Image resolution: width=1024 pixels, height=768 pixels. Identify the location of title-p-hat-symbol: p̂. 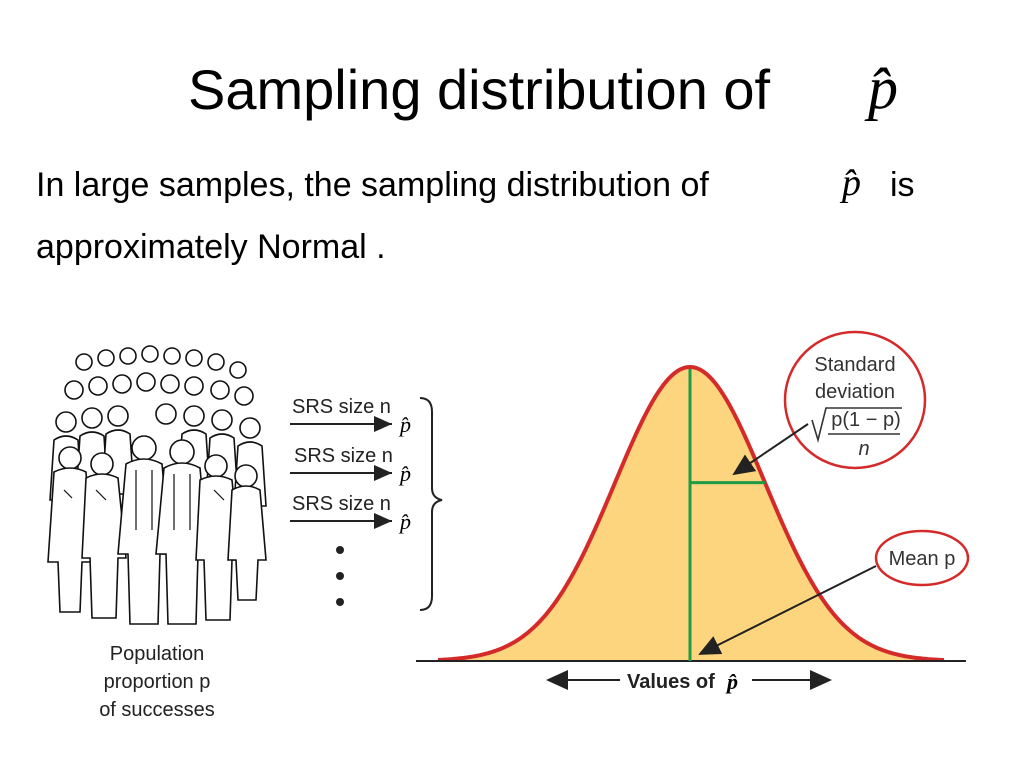
(883, 88).